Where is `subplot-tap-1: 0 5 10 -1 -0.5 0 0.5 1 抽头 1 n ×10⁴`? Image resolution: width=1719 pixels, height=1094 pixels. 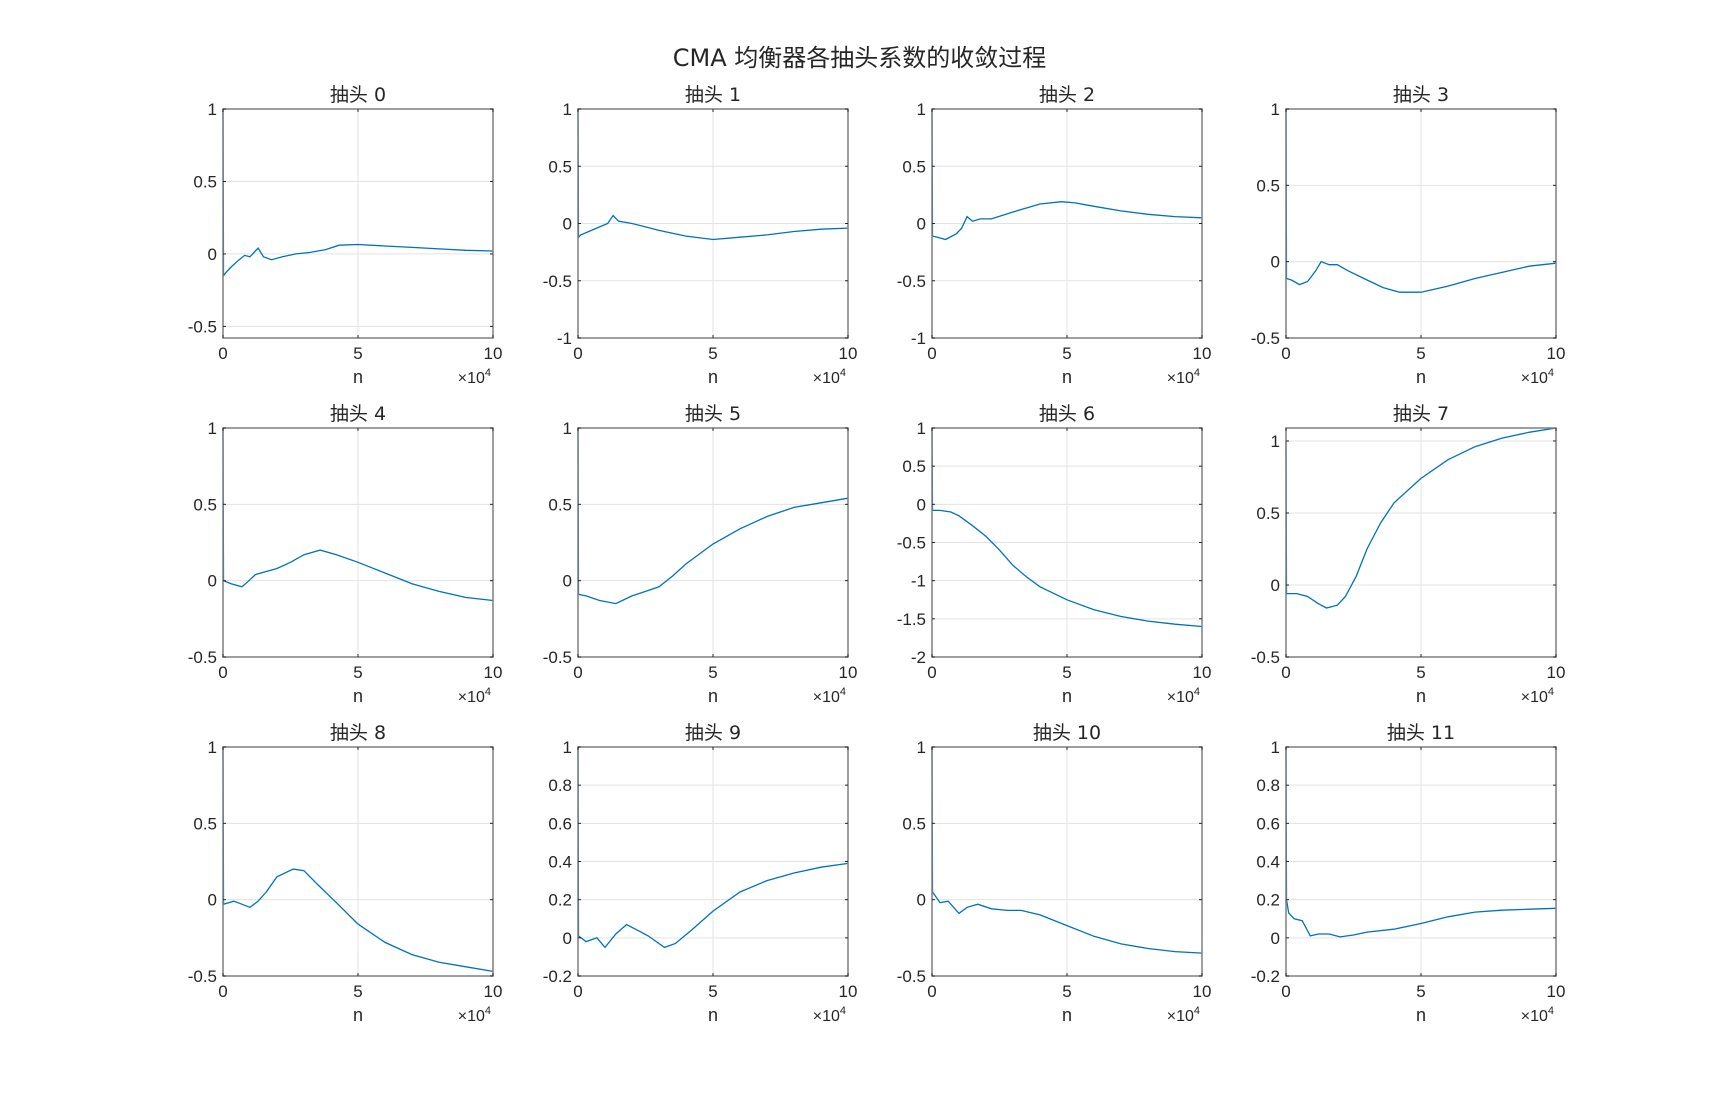 subplot-tap-1: 0 5 10 -1 -0.5 0 0.5 1 抽头 1 n ×10⁴ is located at coordinates (700, 235).